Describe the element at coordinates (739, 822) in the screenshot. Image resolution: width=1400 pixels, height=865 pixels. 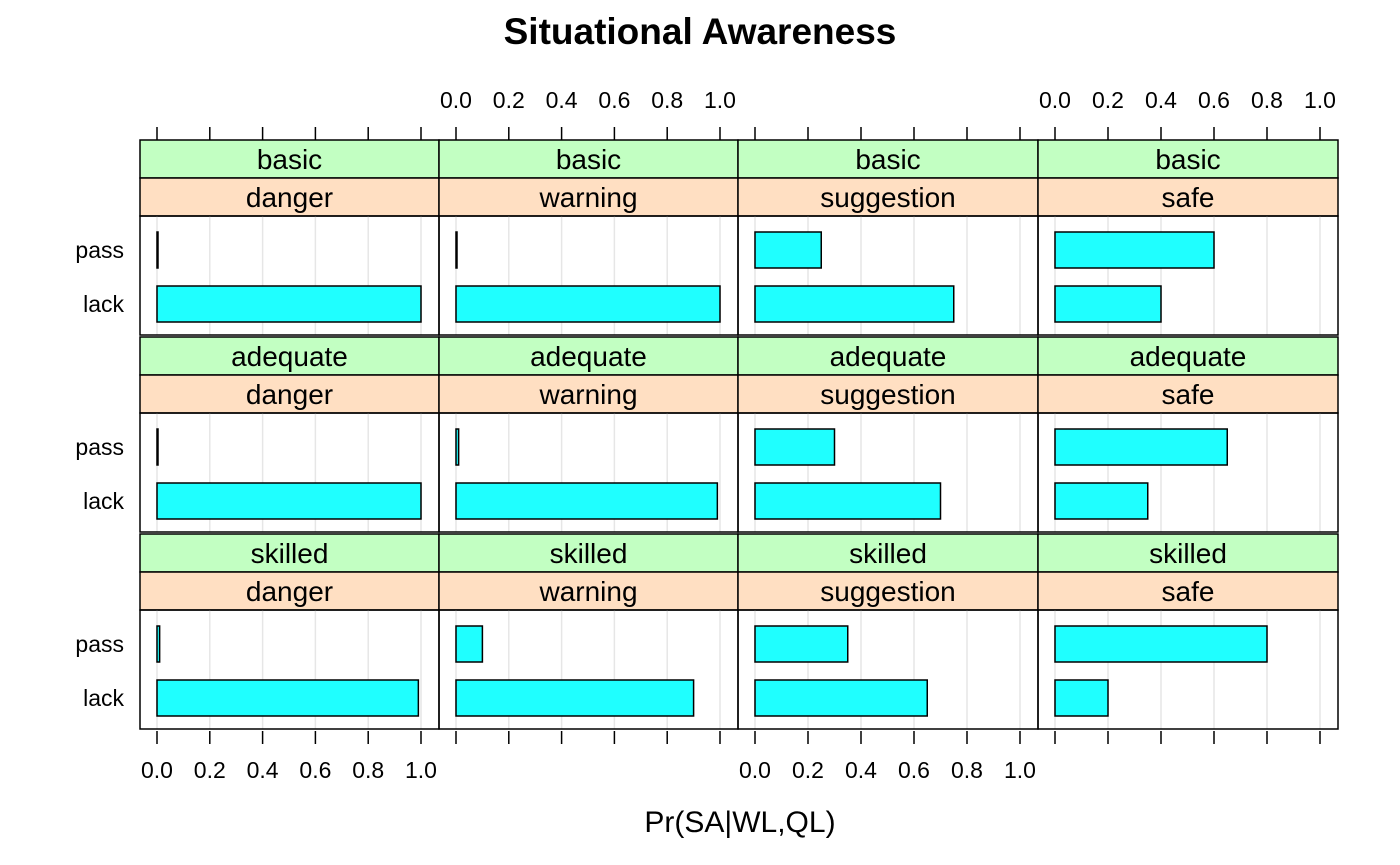
I see `x-axis-label: Pr(SA|WL,QL)` at that location.